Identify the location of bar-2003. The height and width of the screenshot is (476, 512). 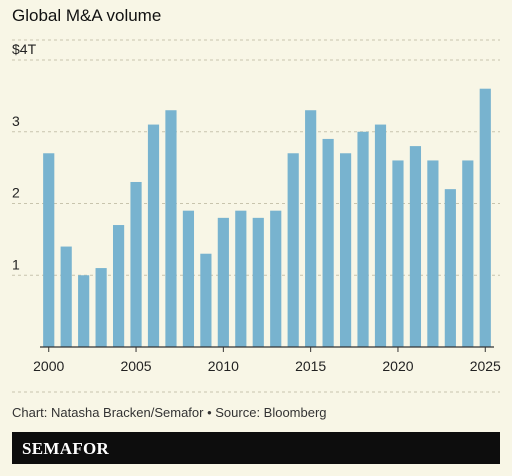
(101, 307).